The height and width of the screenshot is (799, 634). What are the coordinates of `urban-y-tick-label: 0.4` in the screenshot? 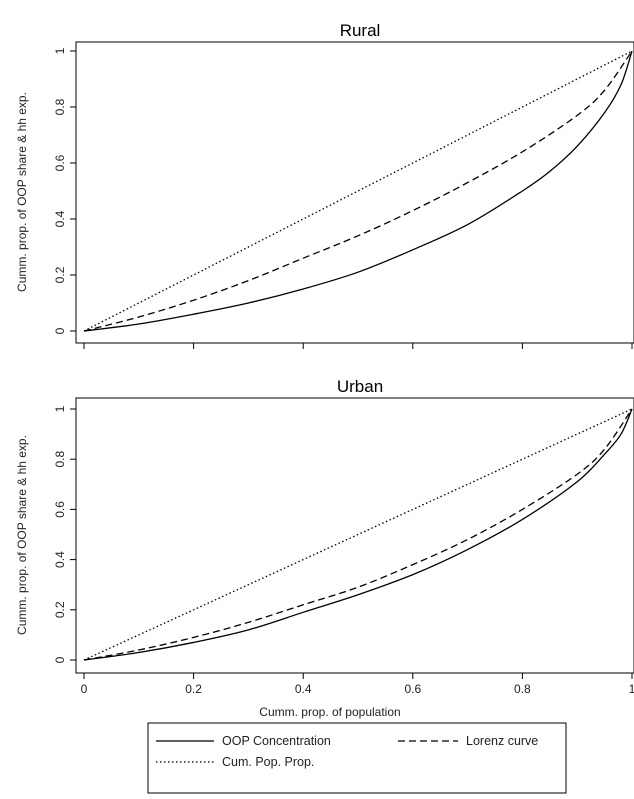 It's located at (60, 559).